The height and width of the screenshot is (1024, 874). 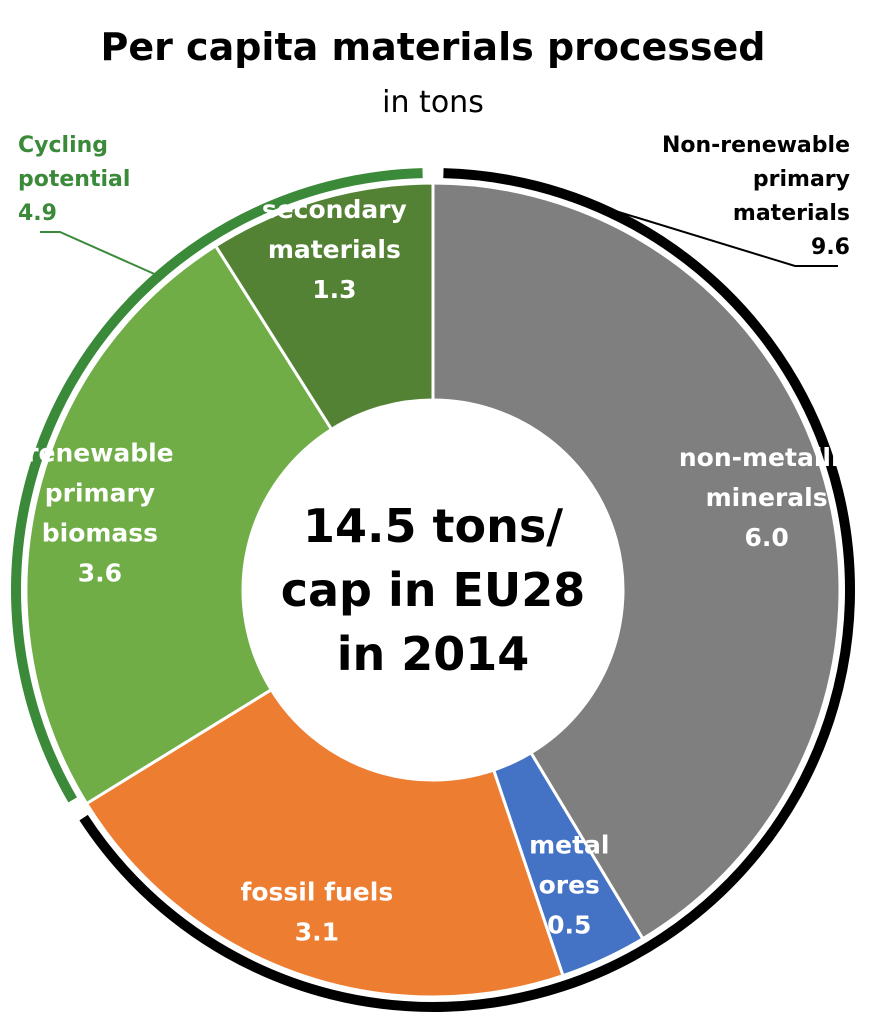 I want to click on slice-label-renewable-primary-biomass: renewable, so click(x=99, y=453).